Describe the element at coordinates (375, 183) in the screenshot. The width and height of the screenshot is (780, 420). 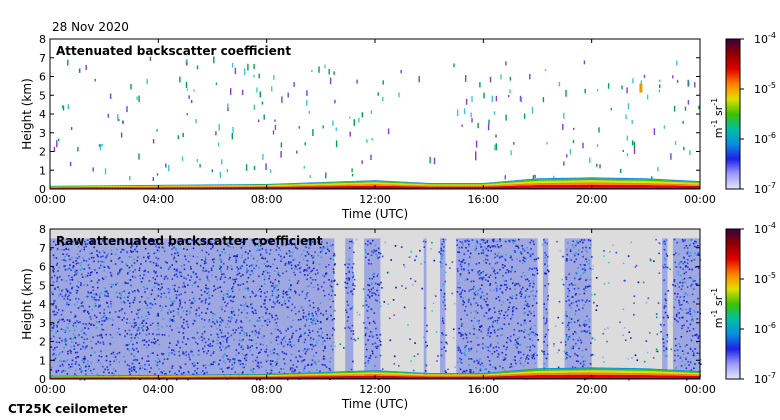
I see `boundary-layer` at that location.